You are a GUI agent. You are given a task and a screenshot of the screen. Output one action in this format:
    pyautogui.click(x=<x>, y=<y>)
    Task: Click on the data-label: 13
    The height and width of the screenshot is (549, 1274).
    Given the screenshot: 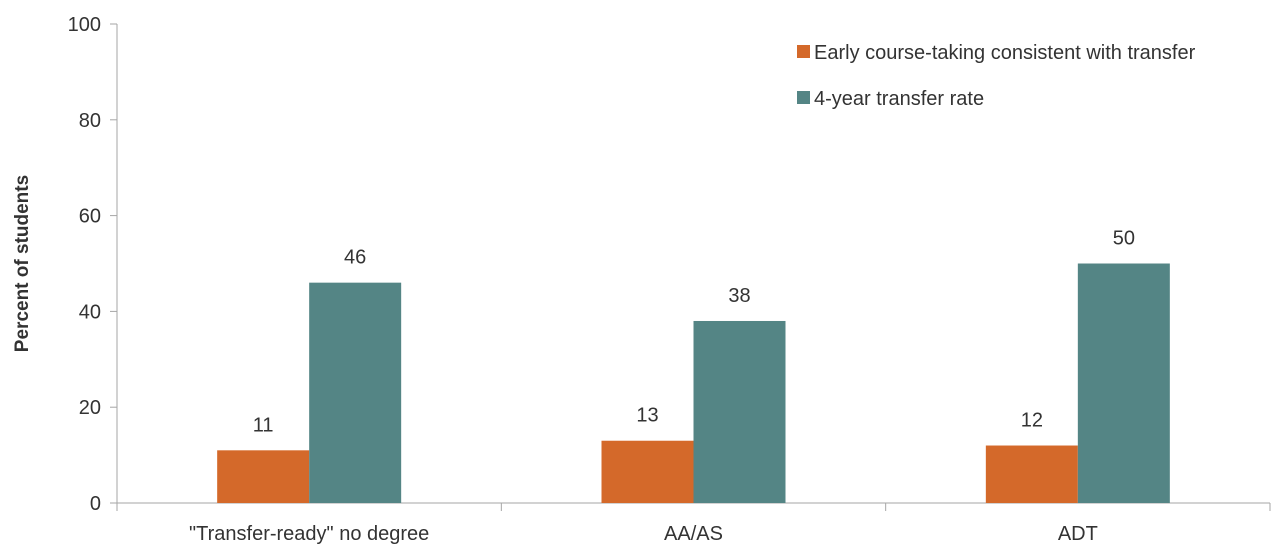 What is the action you would take?
    pyautogui.click(x=647, y=416)
    